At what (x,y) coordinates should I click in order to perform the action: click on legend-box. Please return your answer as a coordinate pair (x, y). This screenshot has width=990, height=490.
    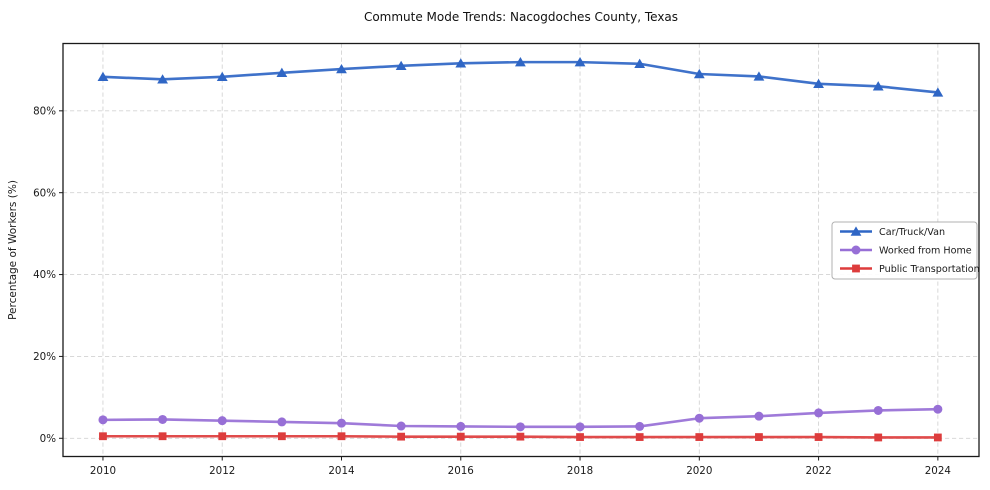
    Looking at the image, I should click on (904, 250).